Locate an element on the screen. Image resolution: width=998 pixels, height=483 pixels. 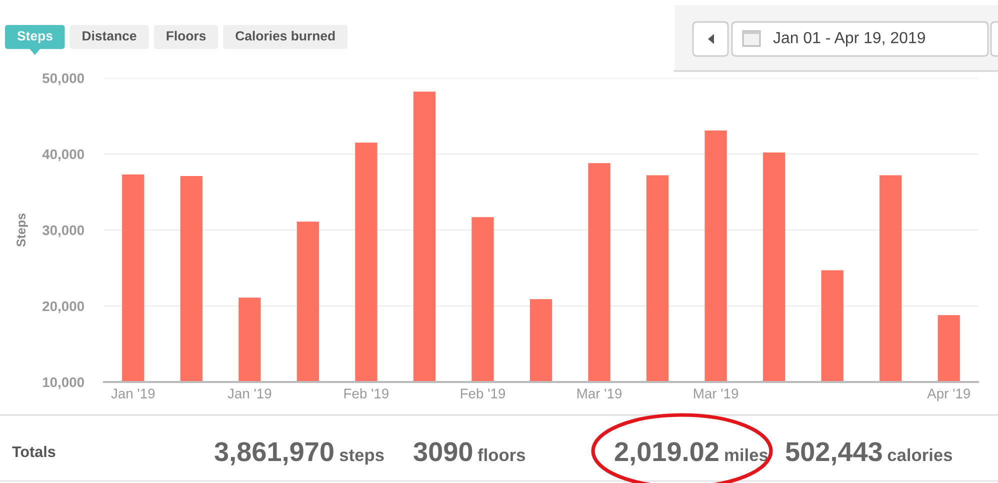
text: Steps is located at coordinates (34, 37).